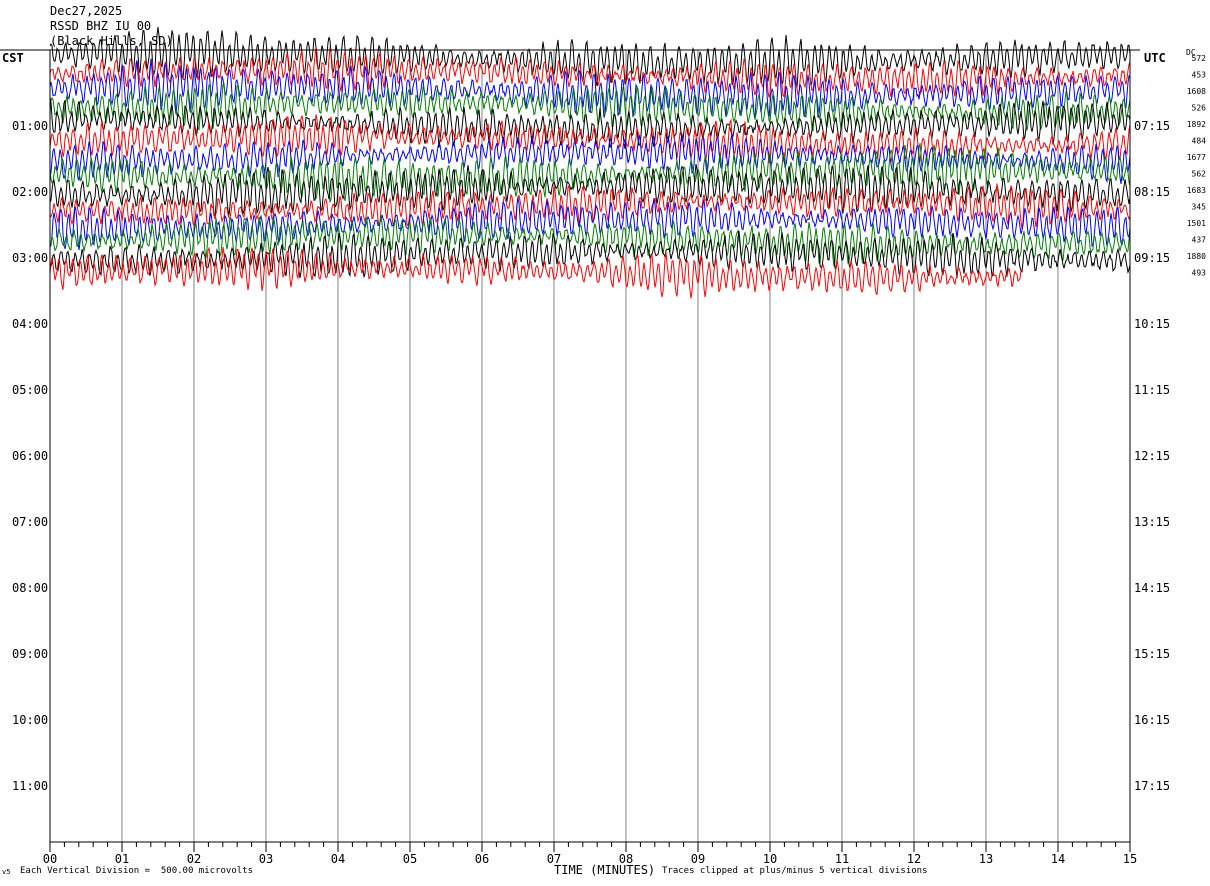  Describe the element at coordinates (1199, 207) in the screenshot. I see `dc-offset-label: 345` at that location.